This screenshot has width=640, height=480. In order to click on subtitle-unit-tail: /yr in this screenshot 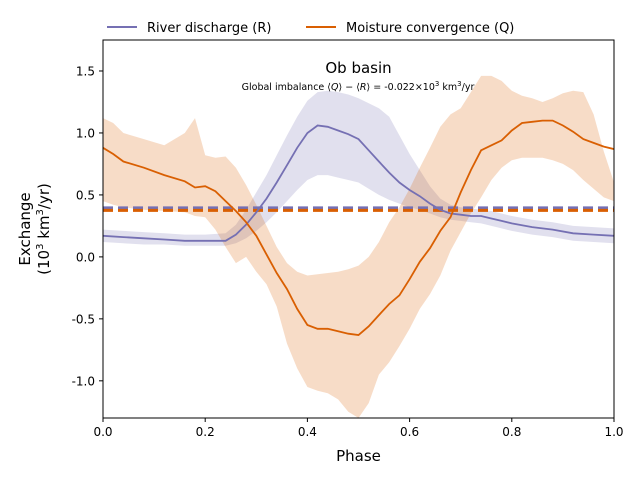, I will do `click(468, 87)`.